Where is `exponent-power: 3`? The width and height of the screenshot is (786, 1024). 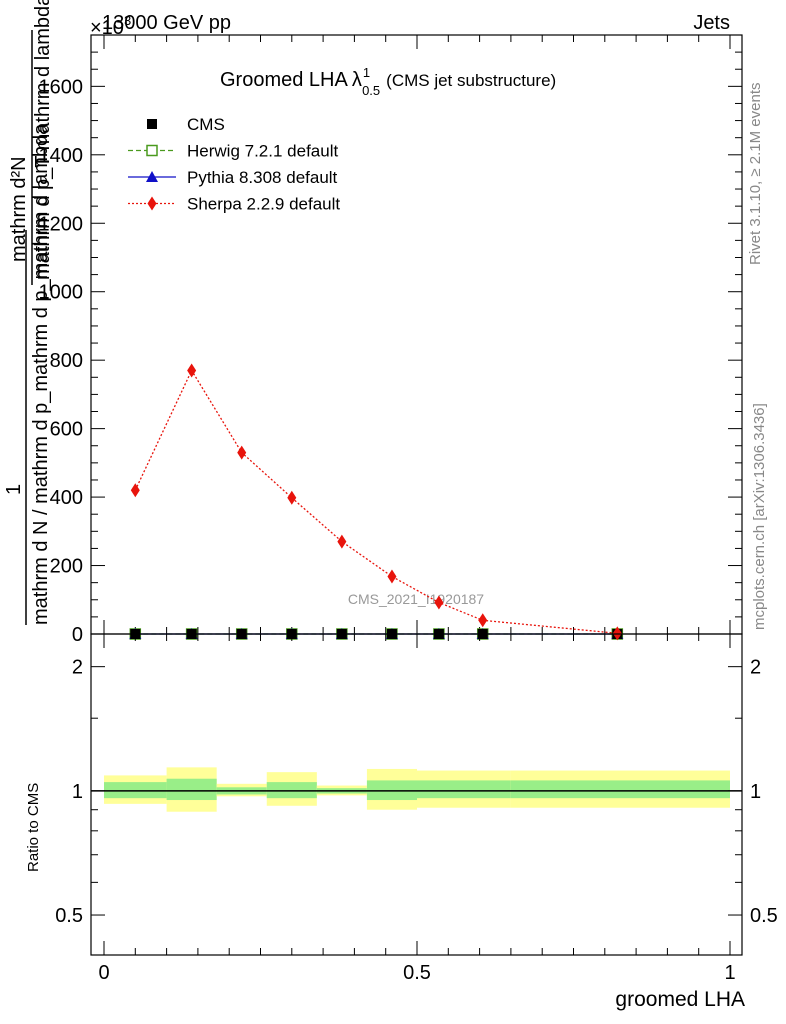 exponent-power: 3 is located at coordinates (127, 20).